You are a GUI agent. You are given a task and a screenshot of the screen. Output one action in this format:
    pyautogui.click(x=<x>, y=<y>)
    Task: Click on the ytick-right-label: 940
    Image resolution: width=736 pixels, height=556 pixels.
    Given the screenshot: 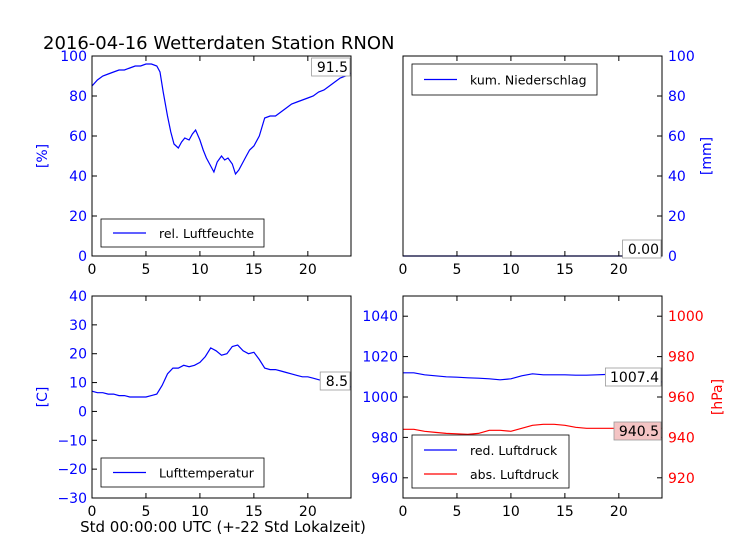 What is the action you would take?
    pyautogui.click(x=681, y=438)
    